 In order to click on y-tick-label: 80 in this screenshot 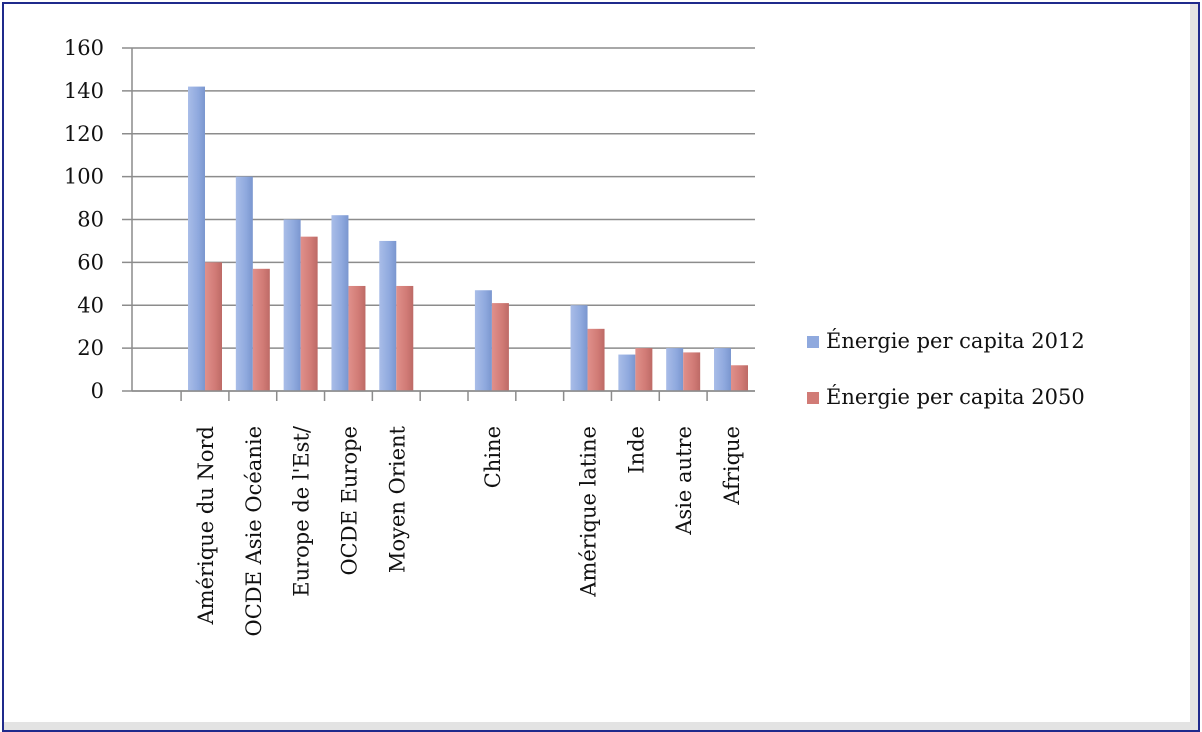, I will do `click(90, 220)`.